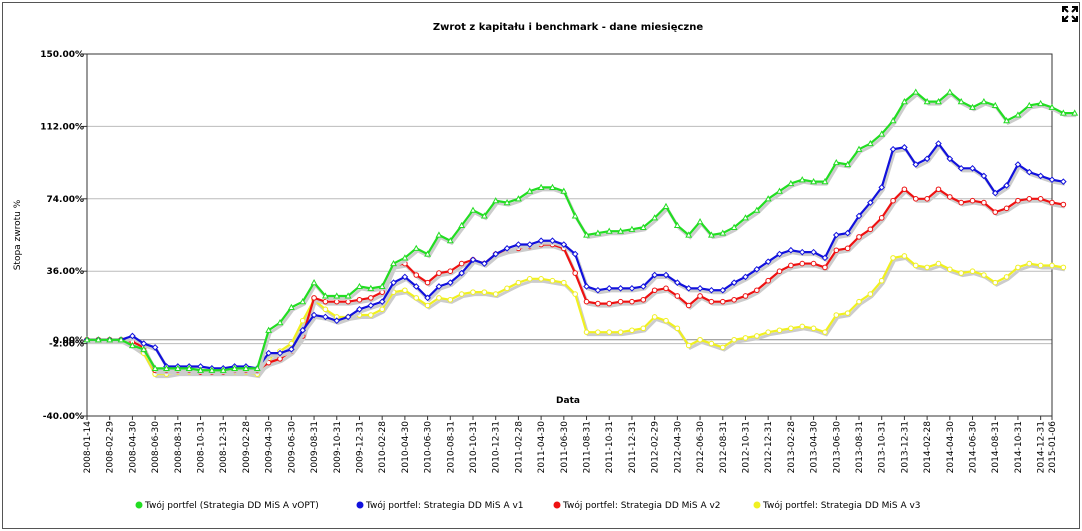  I want to click on x-tick-label: 2010-04-30, so click(406, 447).